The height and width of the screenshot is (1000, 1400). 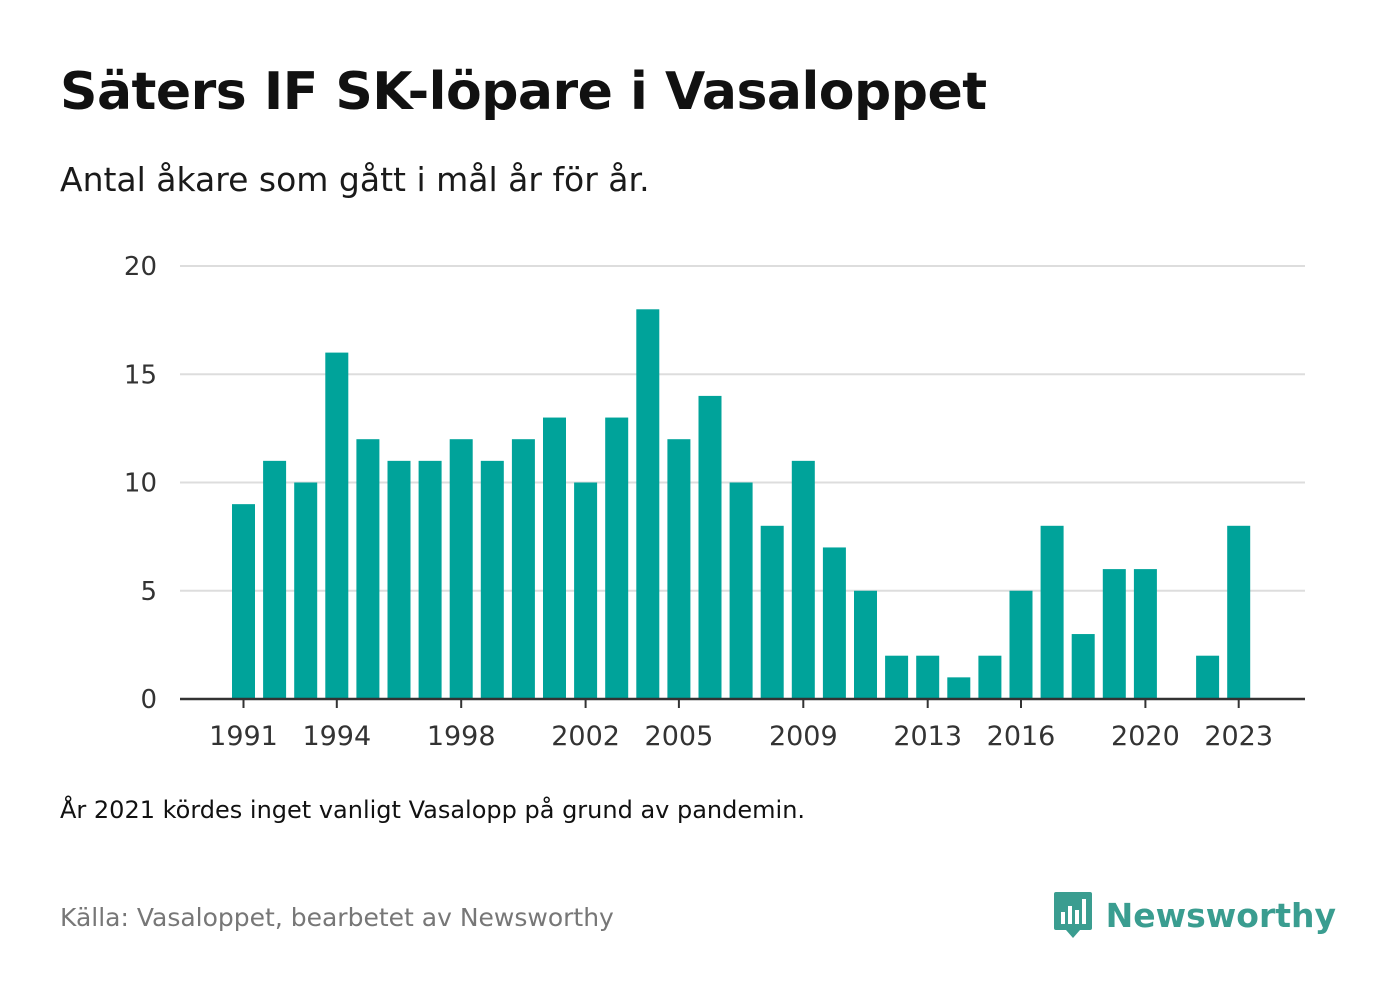 What do you see at coordinates (461, 569) in the screenshot?
I see `bar-1998` at bounding box center [461, 569].